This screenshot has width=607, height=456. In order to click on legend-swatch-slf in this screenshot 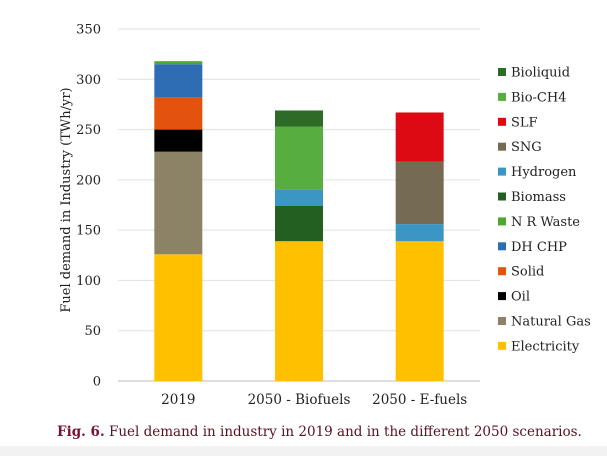, I will do `click(502, 121)`.